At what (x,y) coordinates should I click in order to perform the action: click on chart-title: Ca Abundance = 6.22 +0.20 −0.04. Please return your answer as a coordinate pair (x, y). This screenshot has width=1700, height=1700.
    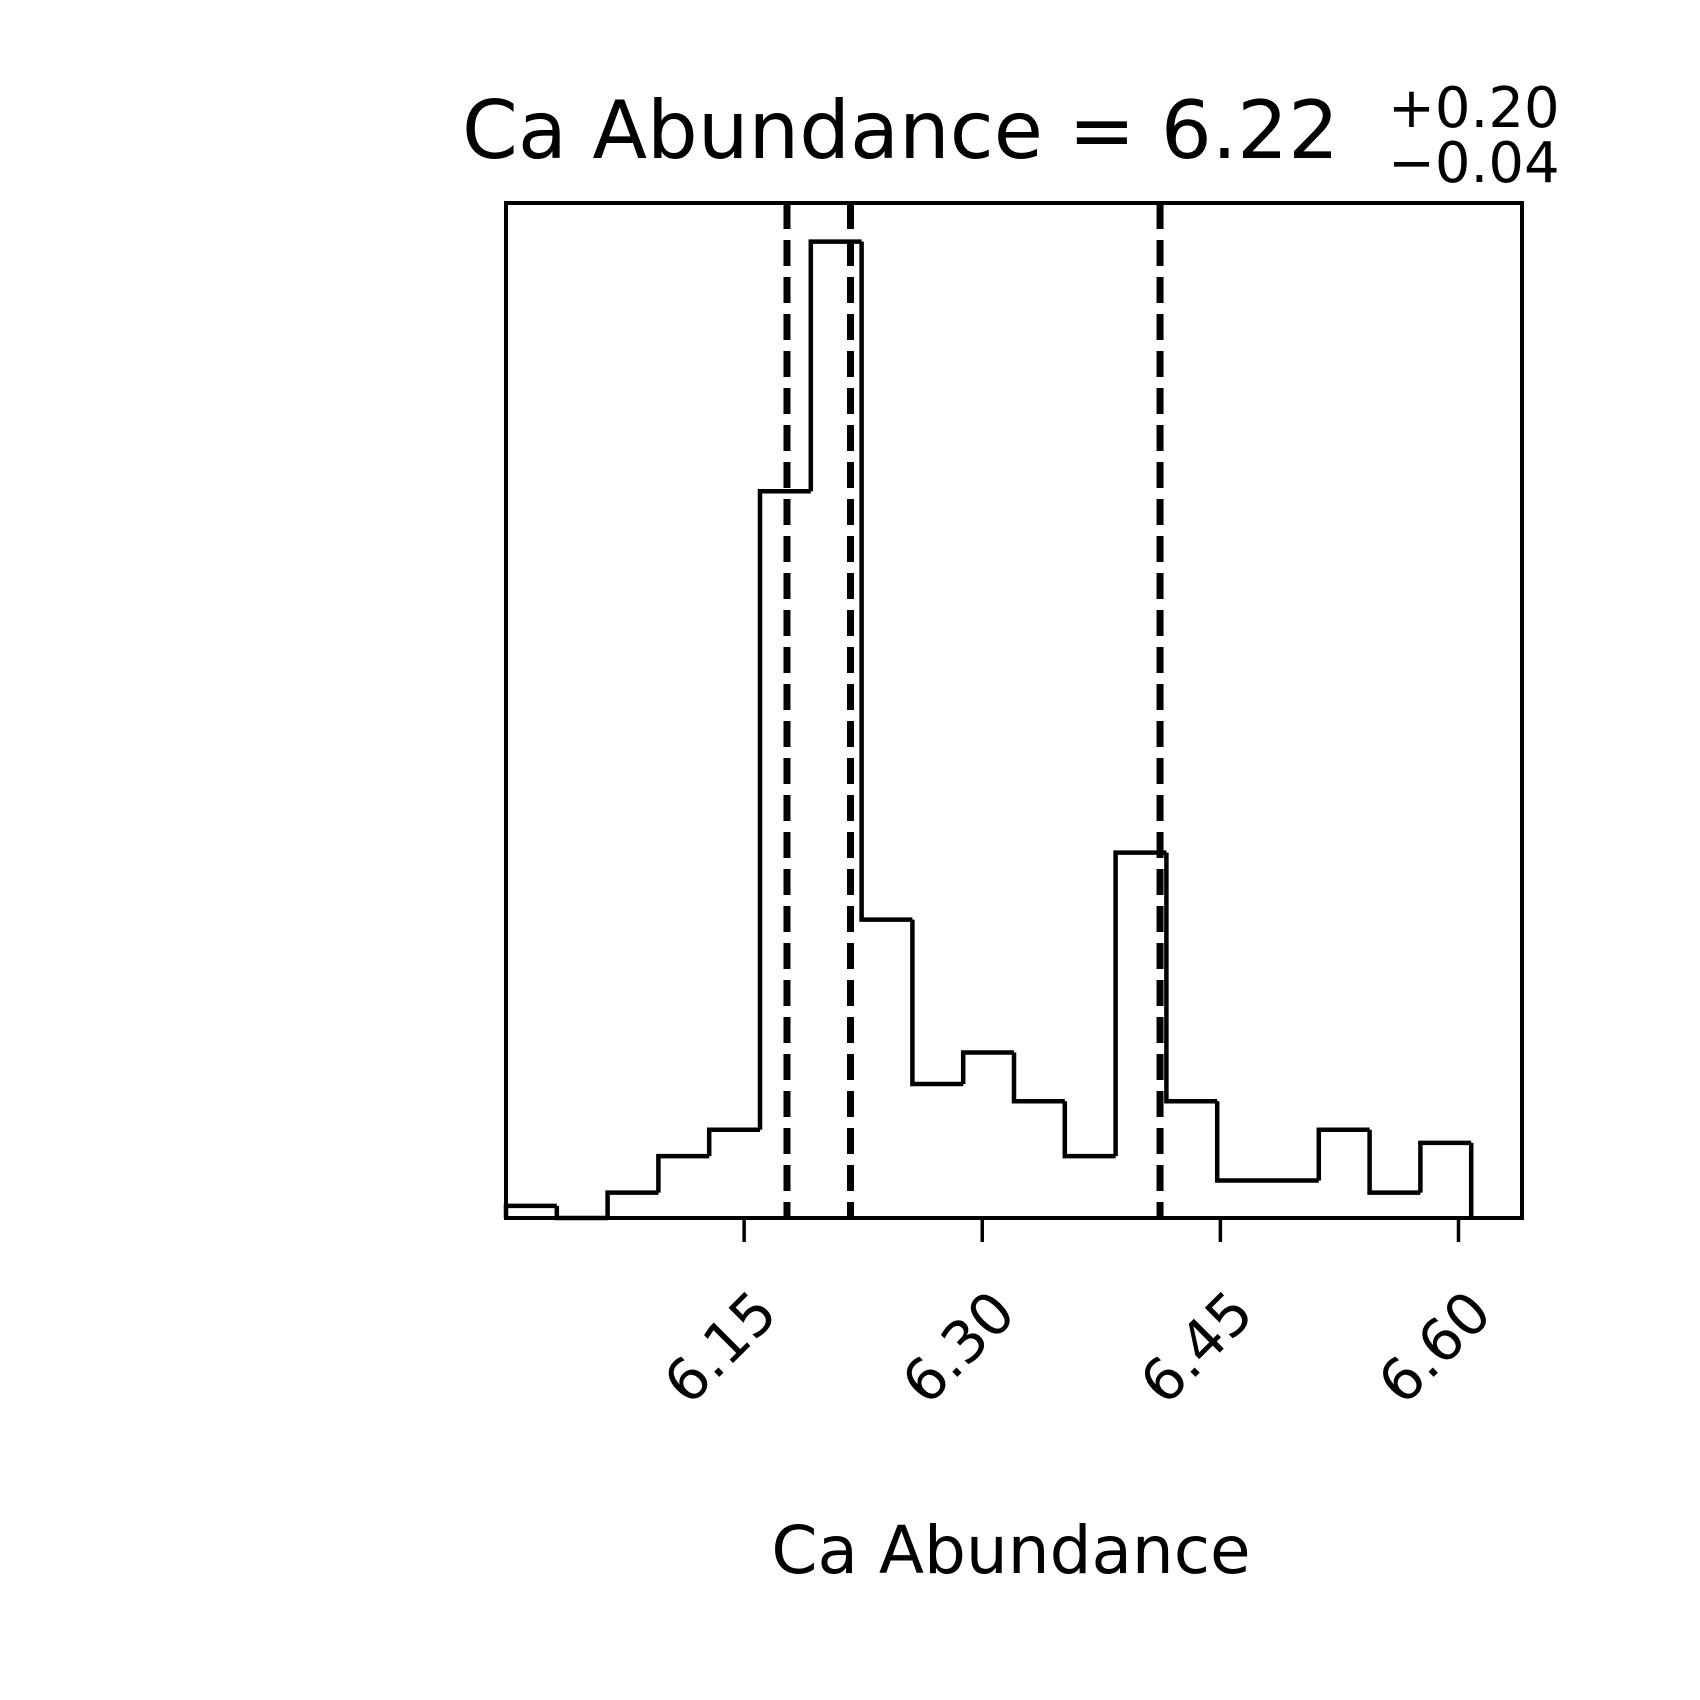
    Looking at the image, I should click on (1011, 136).